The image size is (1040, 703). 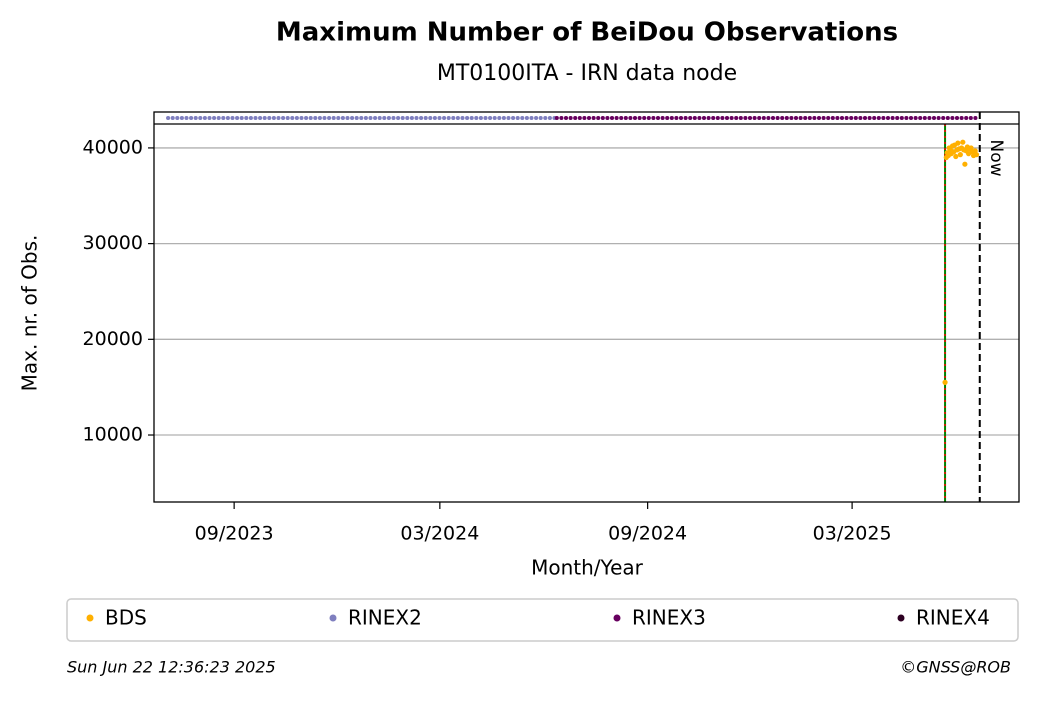 I want to click on x-tick-label: 09/2023, so click(x=234, y=534).